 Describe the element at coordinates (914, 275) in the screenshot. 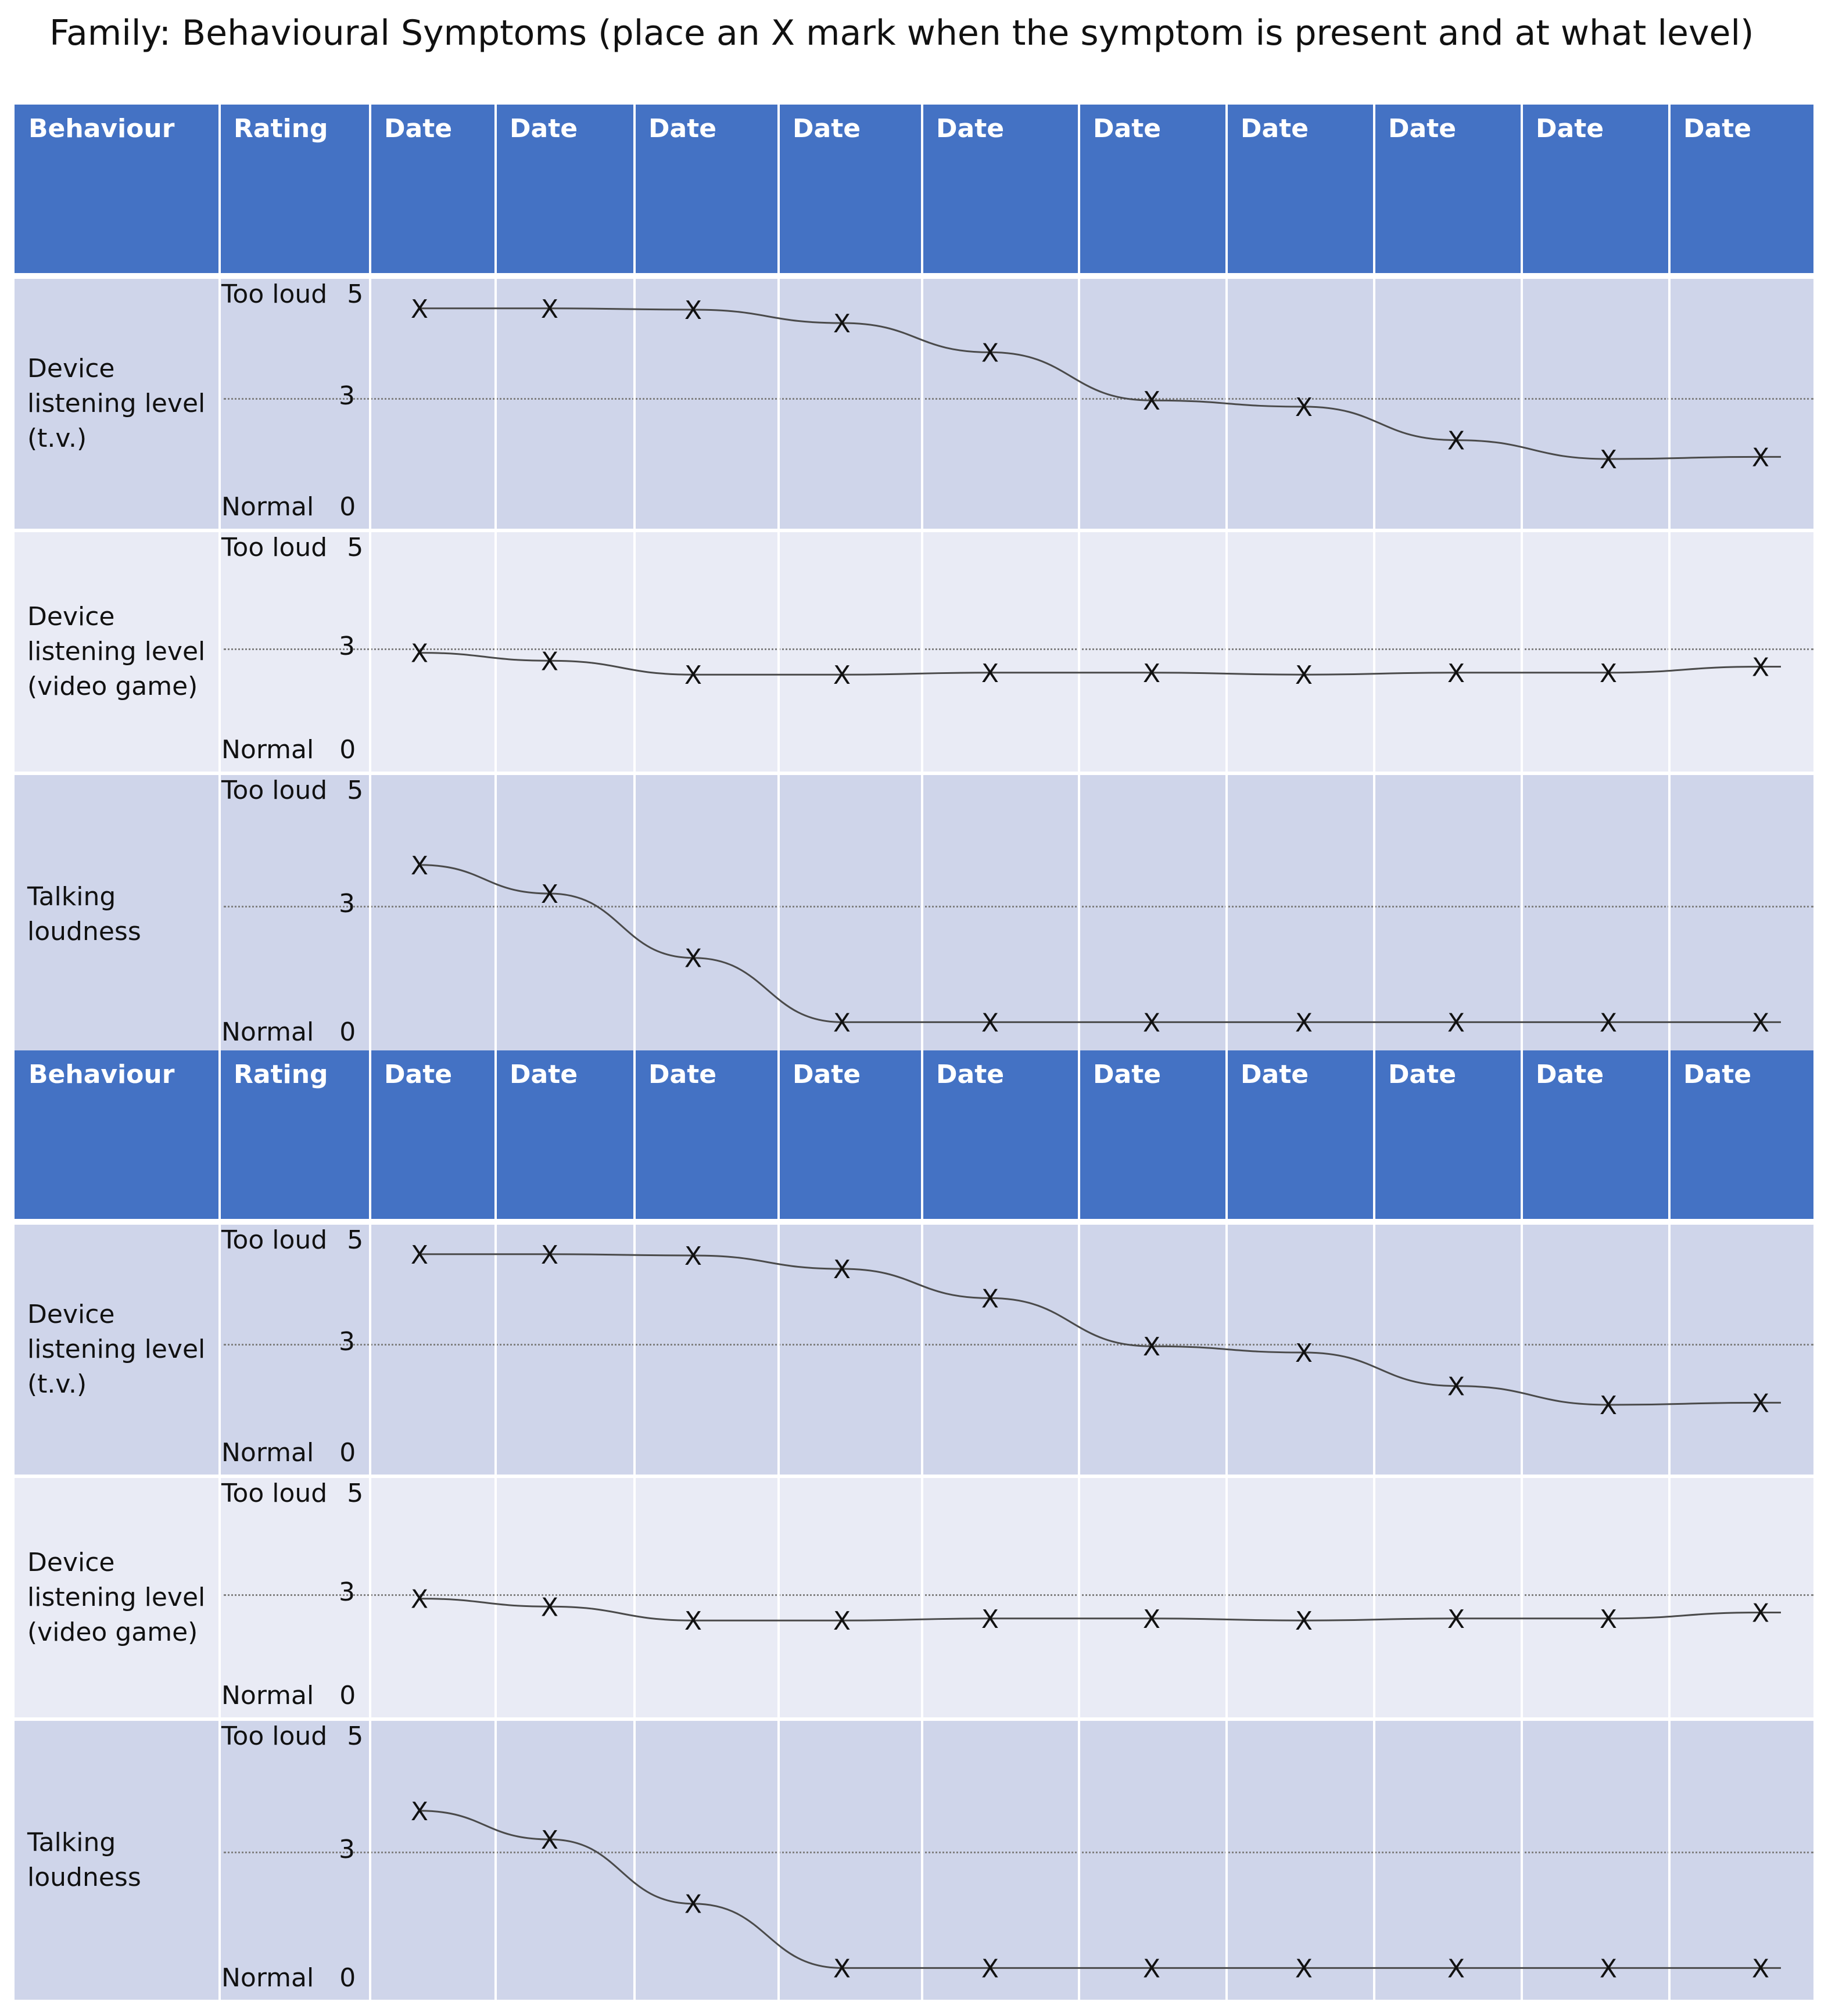

I see `header-separator` at that location.